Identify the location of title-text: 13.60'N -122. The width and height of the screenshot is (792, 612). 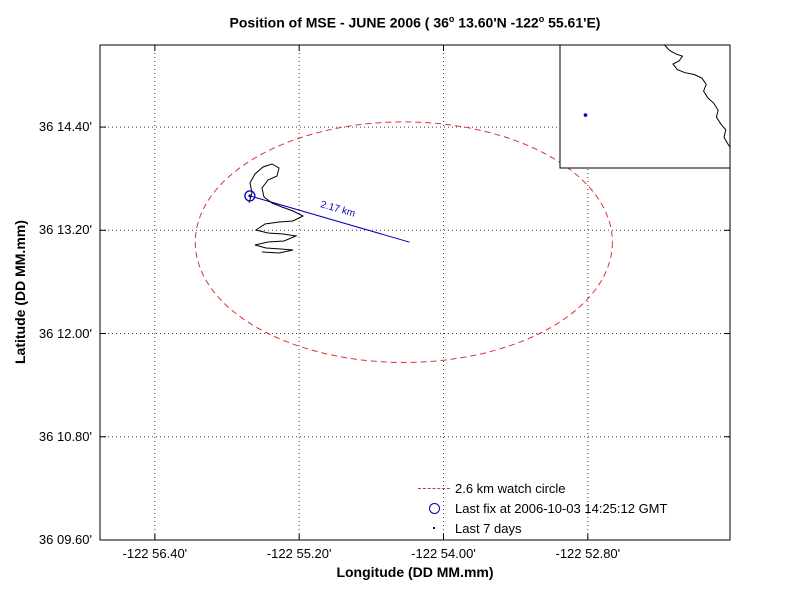
(496, 22).